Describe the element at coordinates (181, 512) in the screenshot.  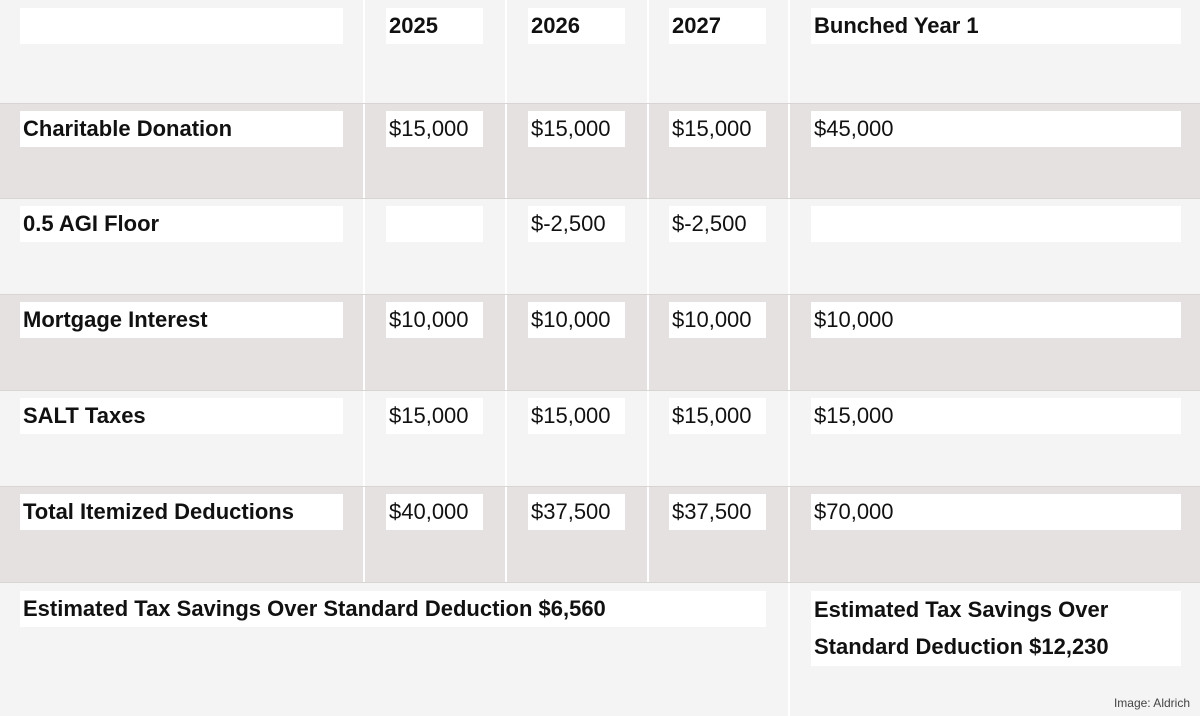
I see `row-label: Total Itemized Deductions` at that location.